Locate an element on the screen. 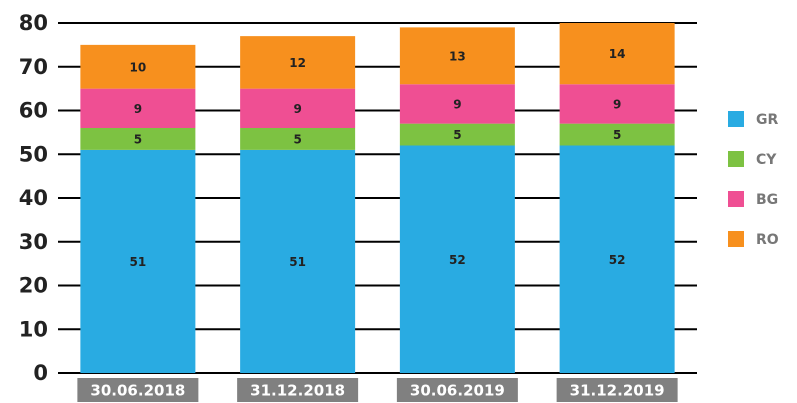 This screenshot has width=797, height=403. legend-label: BG is located at coordinates (767, 200).